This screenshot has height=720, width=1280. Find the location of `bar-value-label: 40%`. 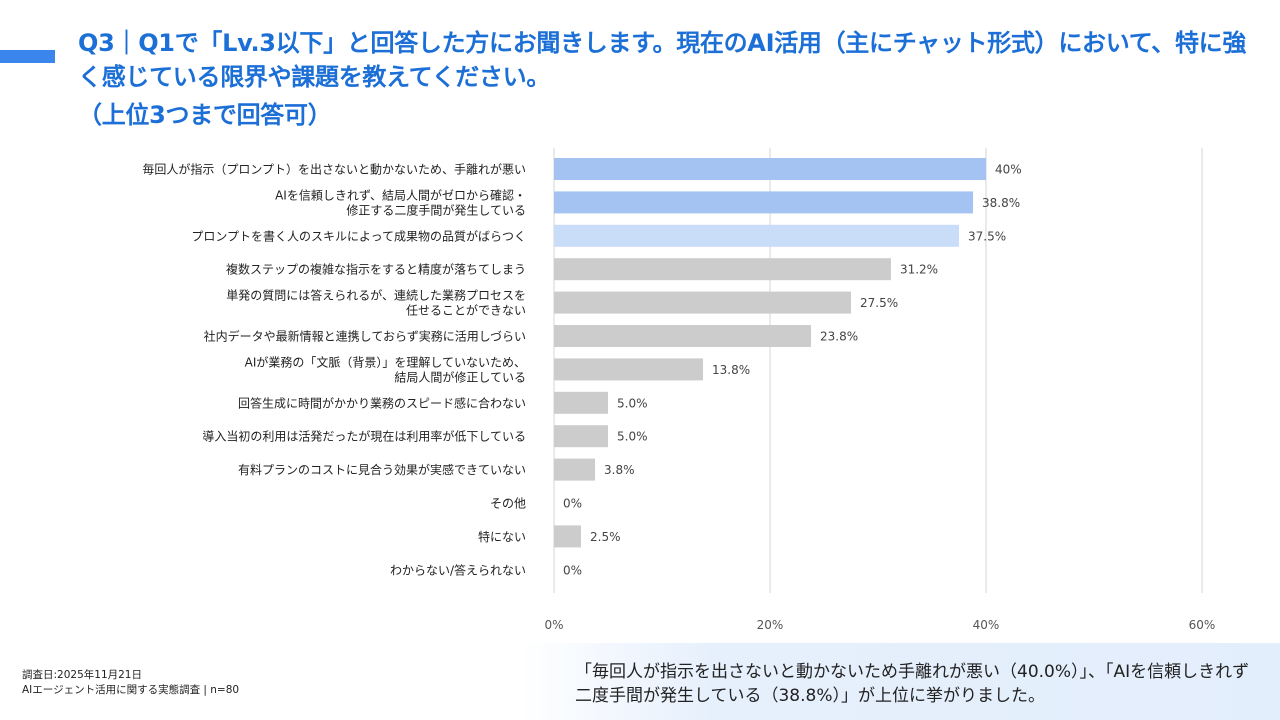

bar-value-label: 40% is located at coordinates (1008, 170).